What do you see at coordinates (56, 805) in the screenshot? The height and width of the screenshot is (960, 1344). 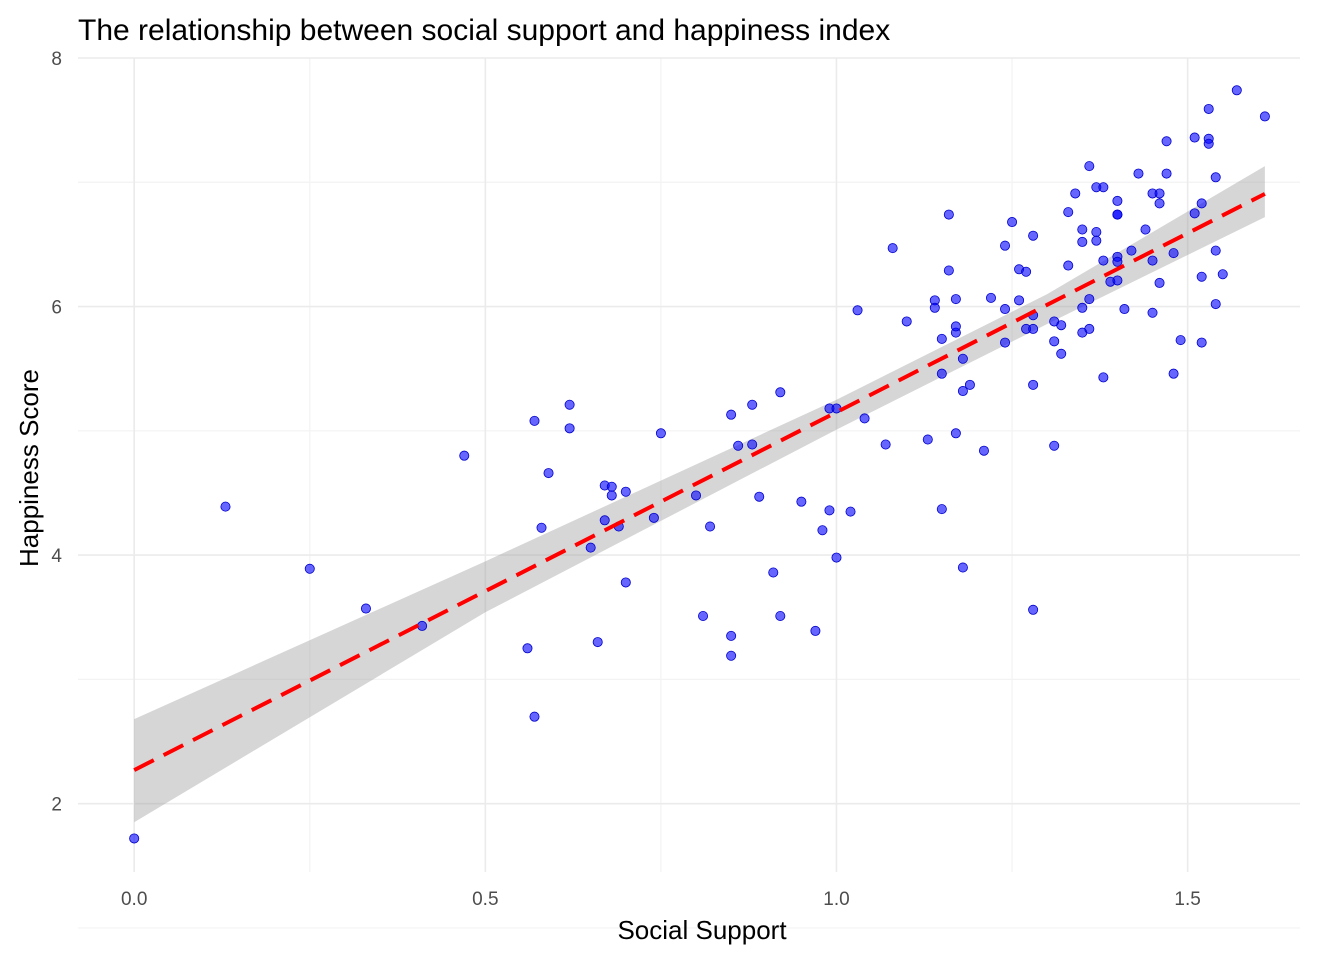 I see `y-tick-label: 2` at bounding box center [56, 805].